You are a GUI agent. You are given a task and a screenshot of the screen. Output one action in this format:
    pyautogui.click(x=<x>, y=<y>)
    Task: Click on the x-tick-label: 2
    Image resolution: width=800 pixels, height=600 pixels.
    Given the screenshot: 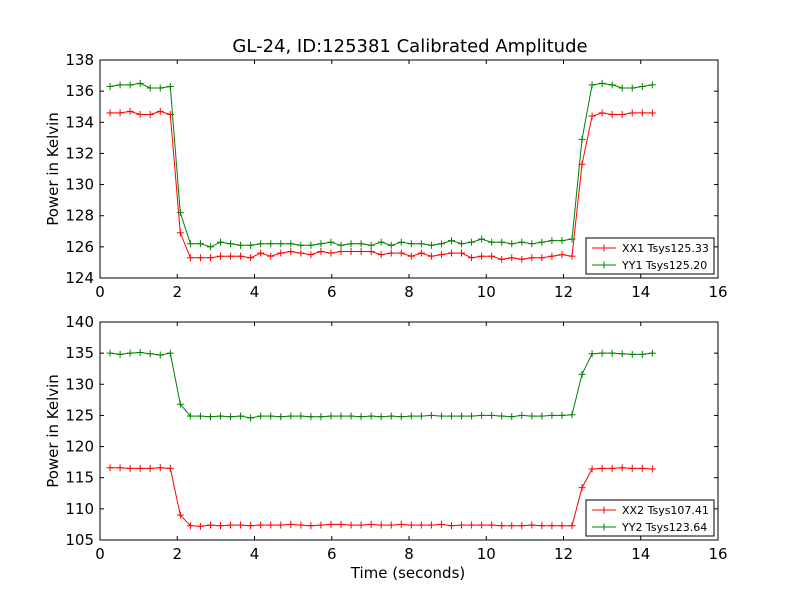 What is the action you would take?
    pyautogui.click(x=177, y=292)
    